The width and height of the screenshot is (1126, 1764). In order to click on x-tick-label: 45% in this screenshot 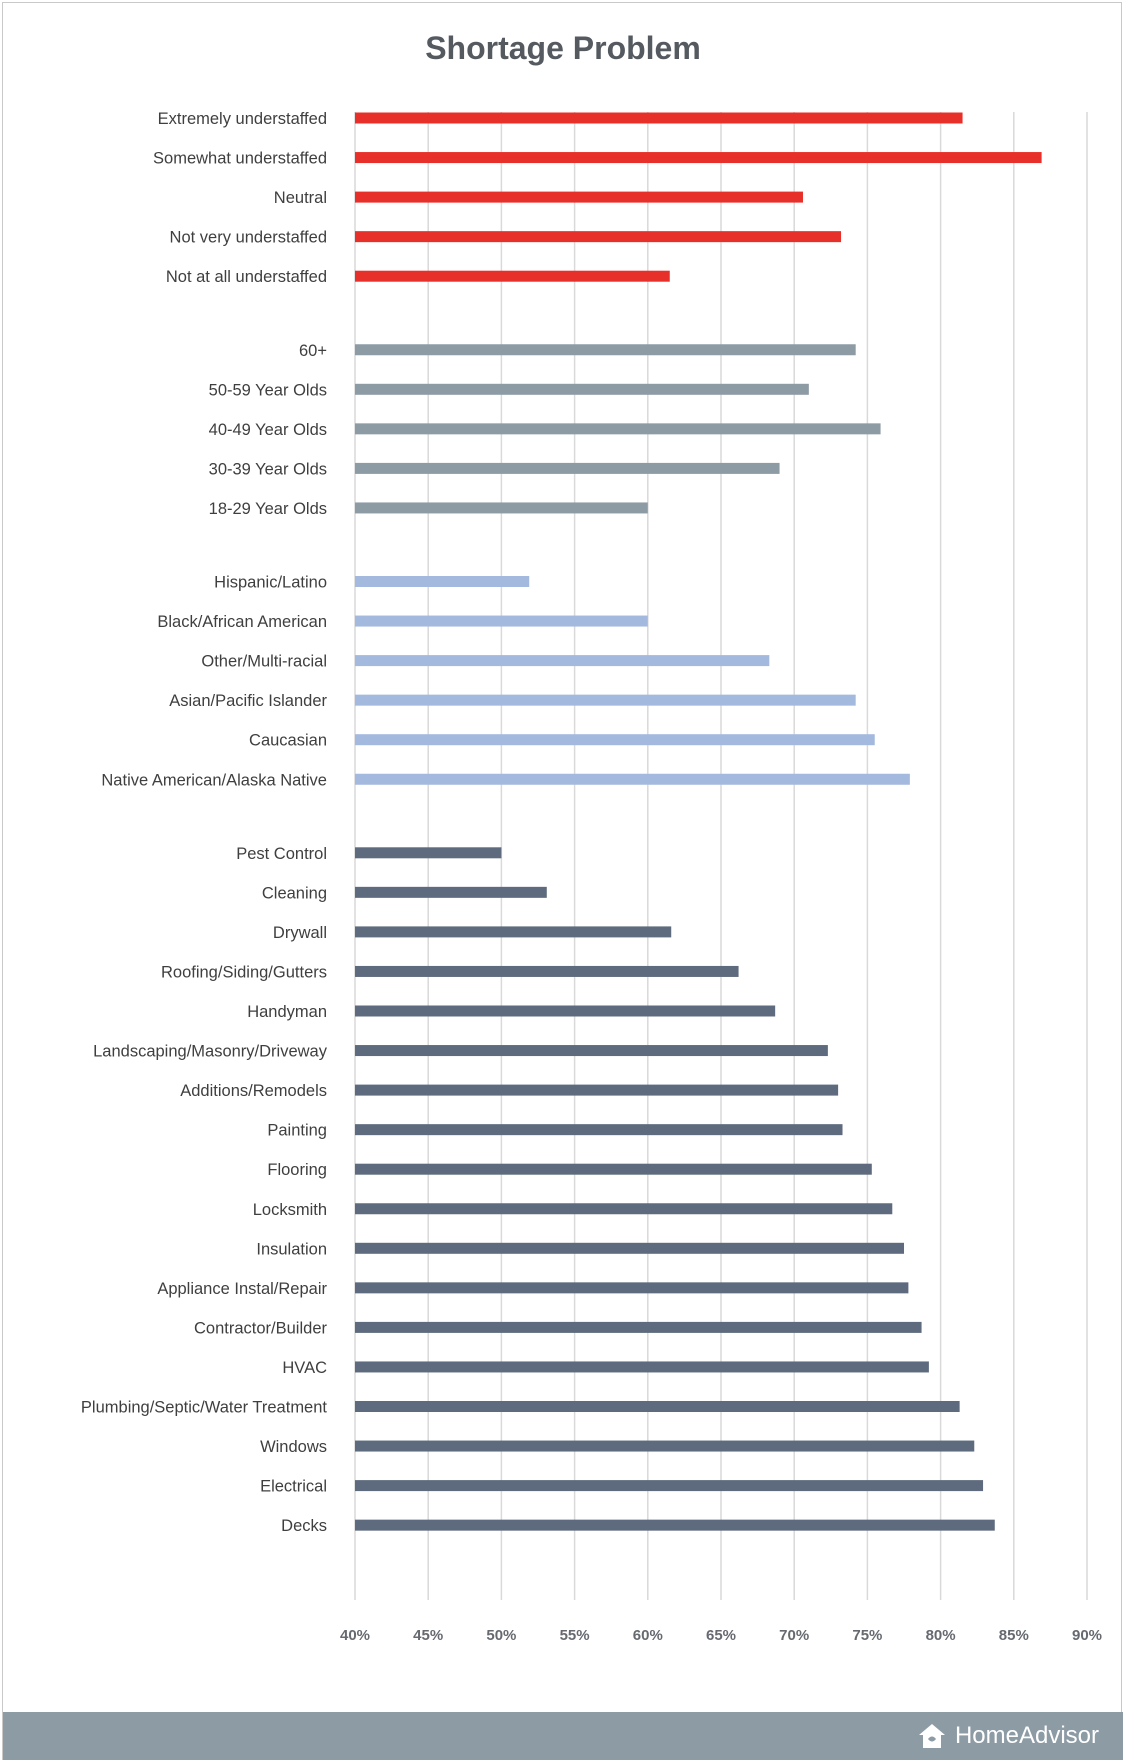, I will do `click(428, 1635)`.